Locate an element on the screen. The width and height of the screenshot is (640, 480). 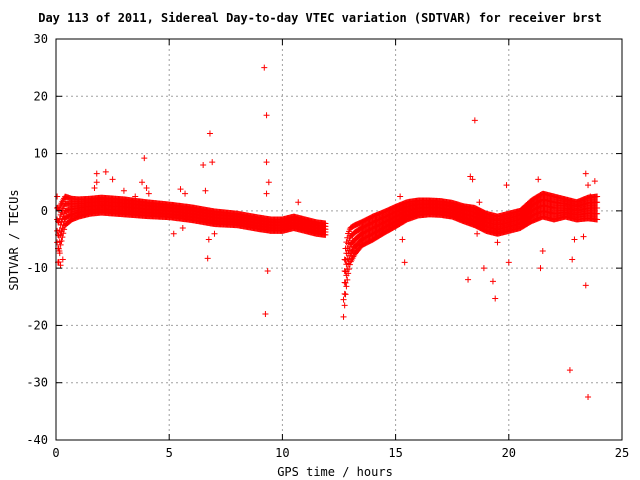
y-tick-label: 10 is located at coordinates (41, 154).